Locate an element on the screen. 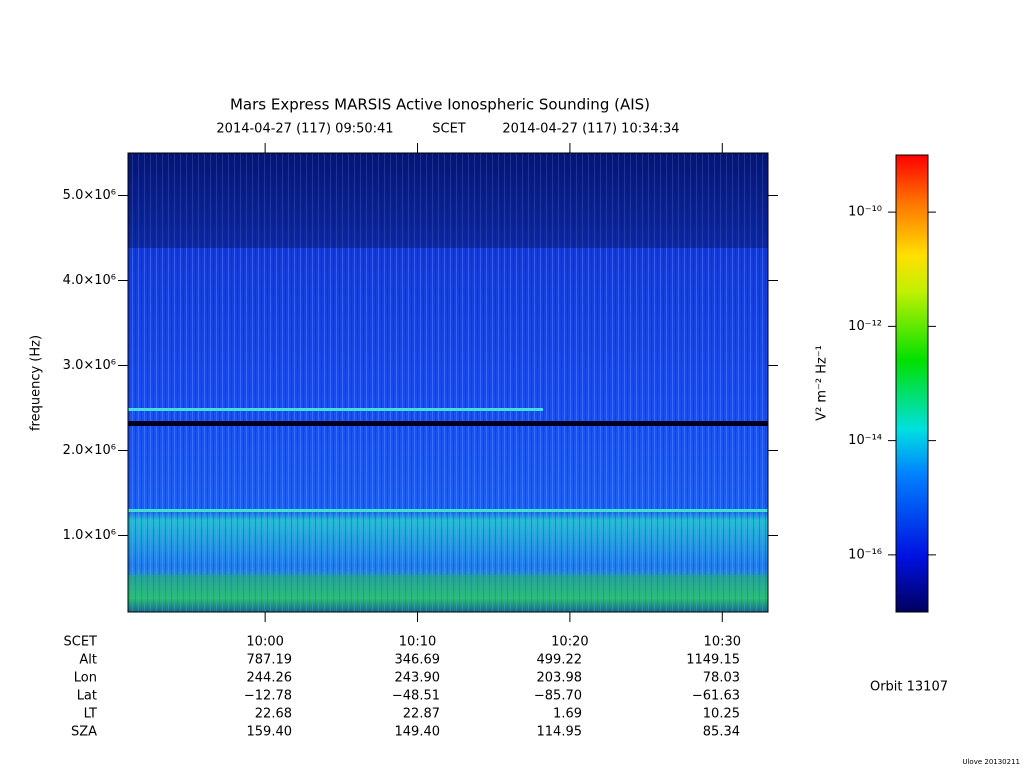 Image resolution: width=1024 pixels, height=768 pixels. ephemeris-value: 244.26 is located at coordinates (270, 678).